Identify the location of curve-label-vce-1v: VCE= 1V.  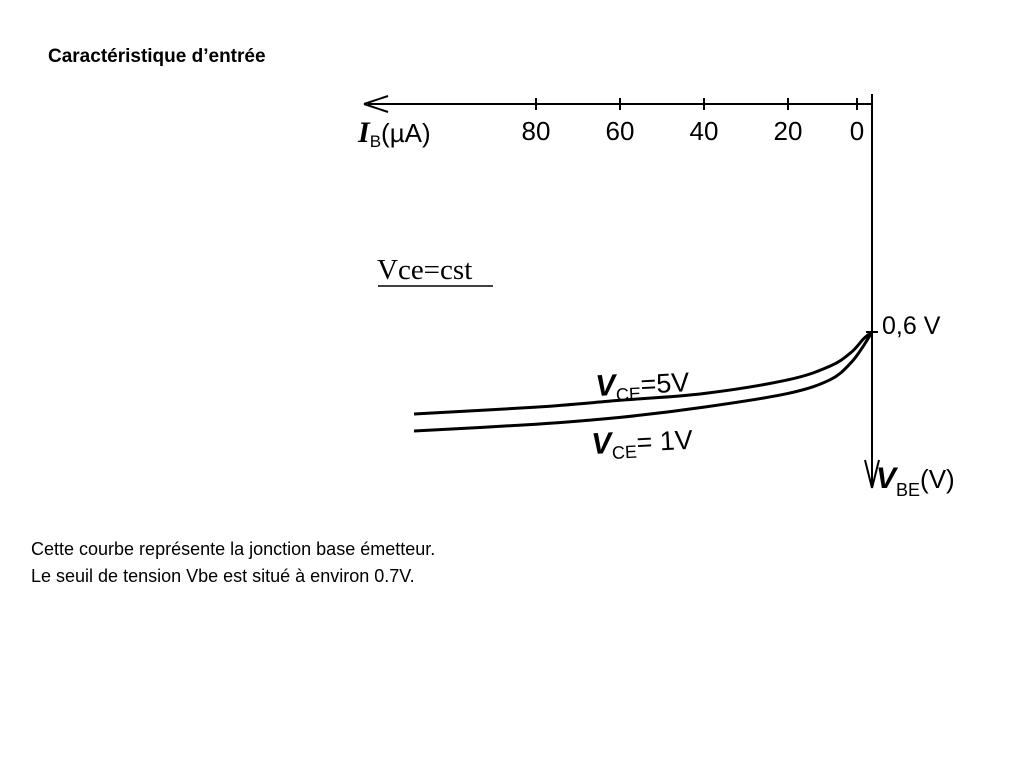
(642, 443).